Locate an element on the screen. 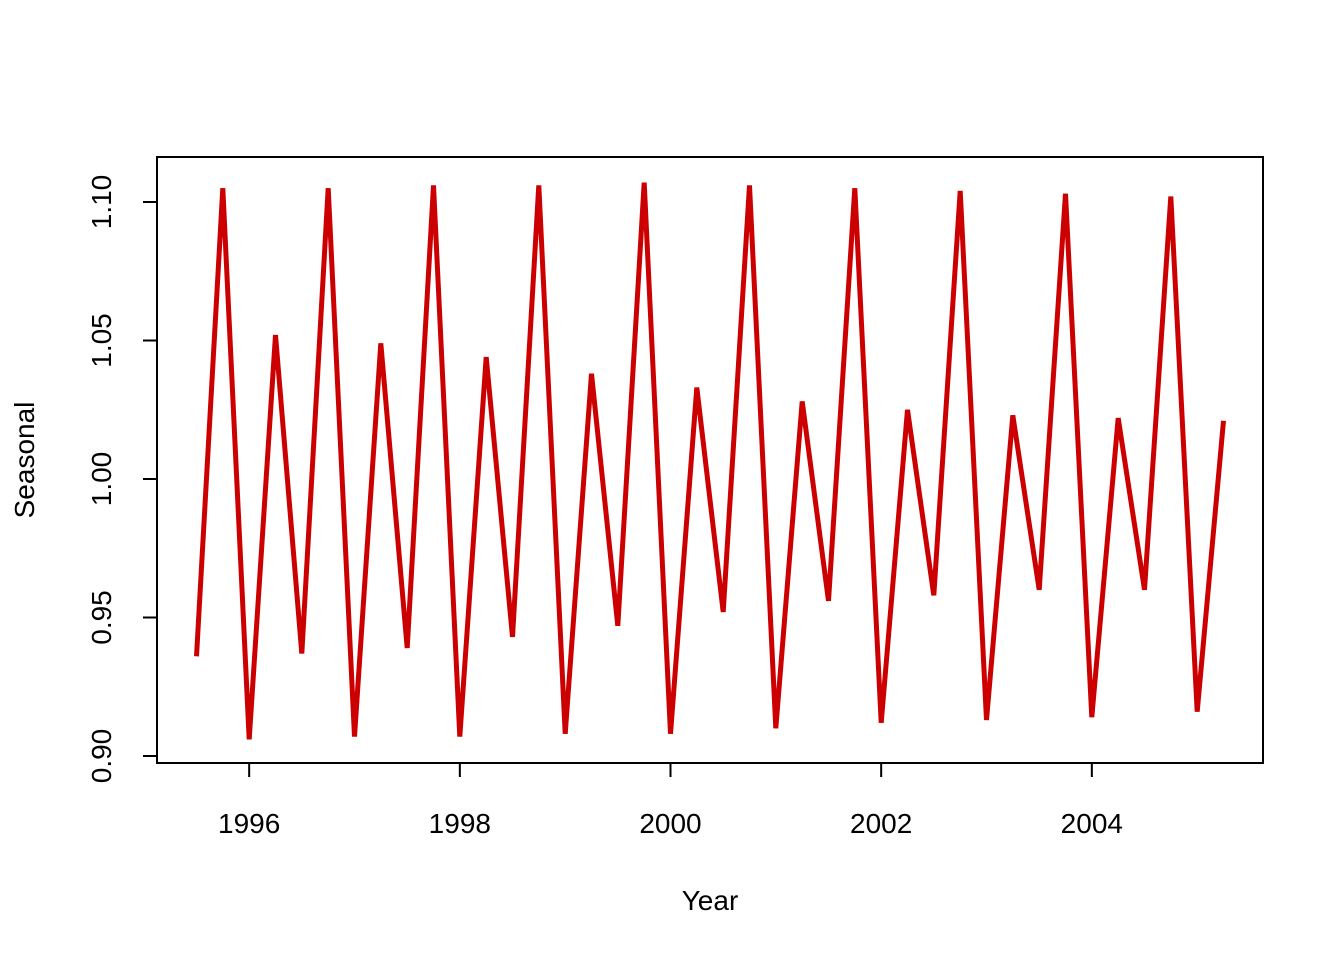 The width and height of the screenshot is (1344, 960). y-tick-label: 1.00 is located at coordinates (101, 479).